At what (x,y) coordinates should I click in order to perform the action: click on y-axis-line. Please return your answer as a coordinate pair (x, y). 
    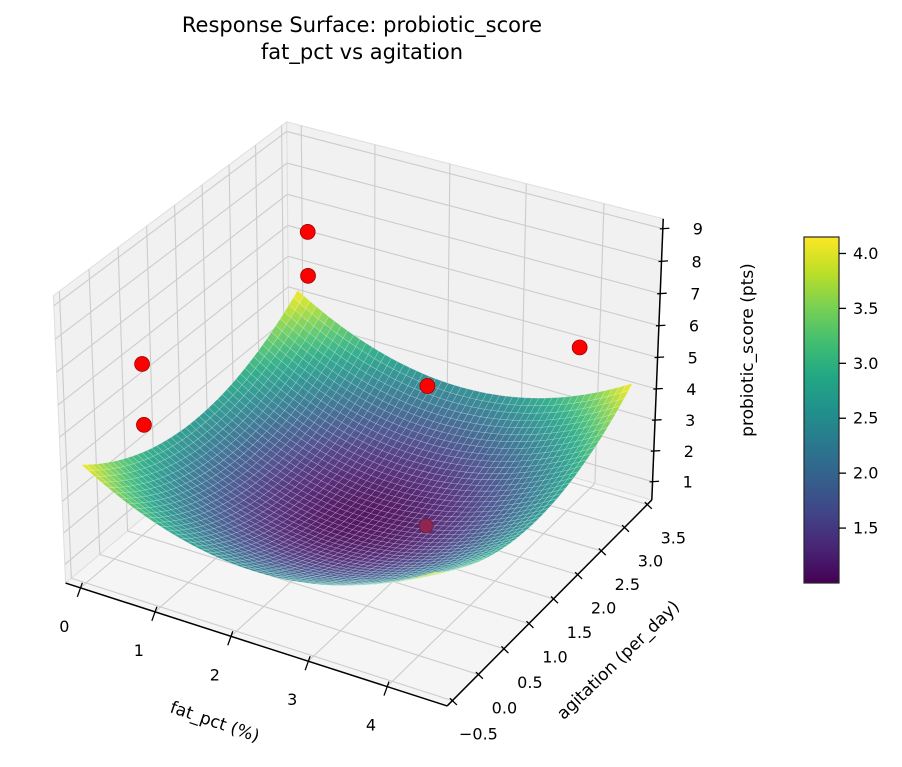
    Looking at the image, I should click on (549, 603).